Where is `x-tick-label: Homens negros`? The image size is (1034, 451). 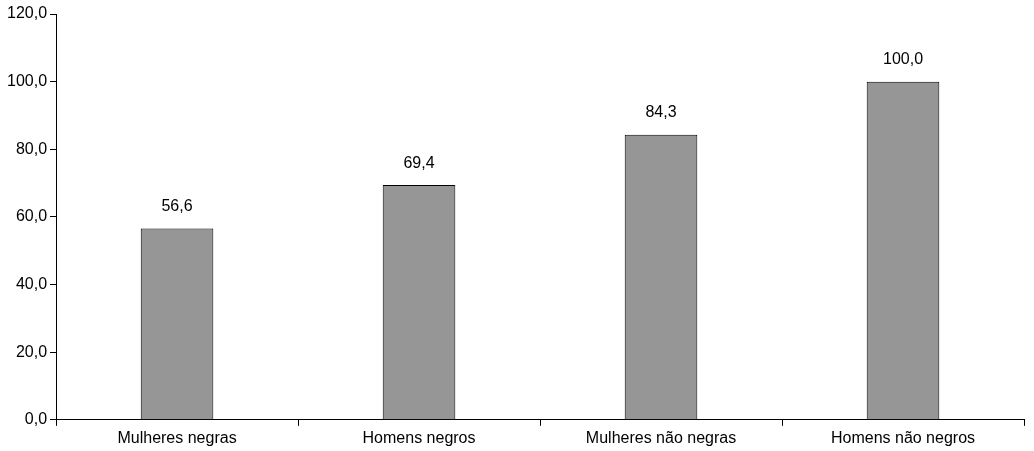 x-tick-label: Homens negros is located at coordinates (419, 437).